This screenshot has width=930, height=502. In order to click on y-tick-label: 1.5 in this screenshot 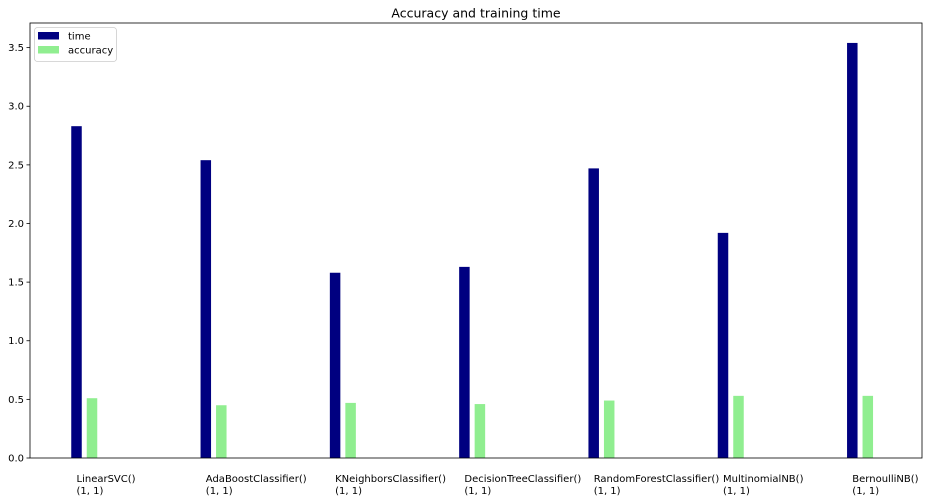, I will do `click(16, 283)`.